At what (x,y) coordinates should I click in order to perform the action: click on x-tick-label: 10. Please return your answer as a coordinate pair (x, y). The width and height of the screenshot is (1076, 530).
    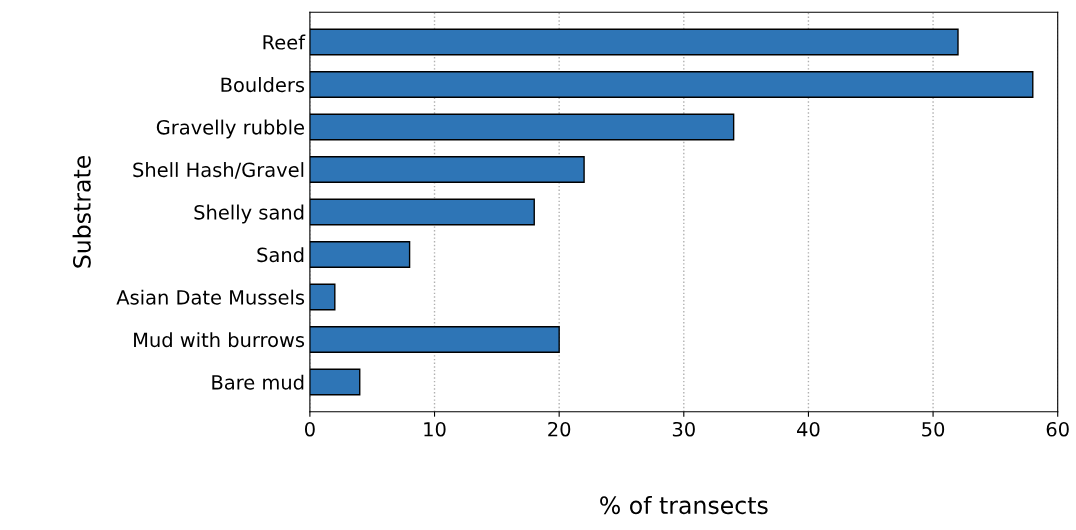
    Looking at the image, I should click on (435, 429).